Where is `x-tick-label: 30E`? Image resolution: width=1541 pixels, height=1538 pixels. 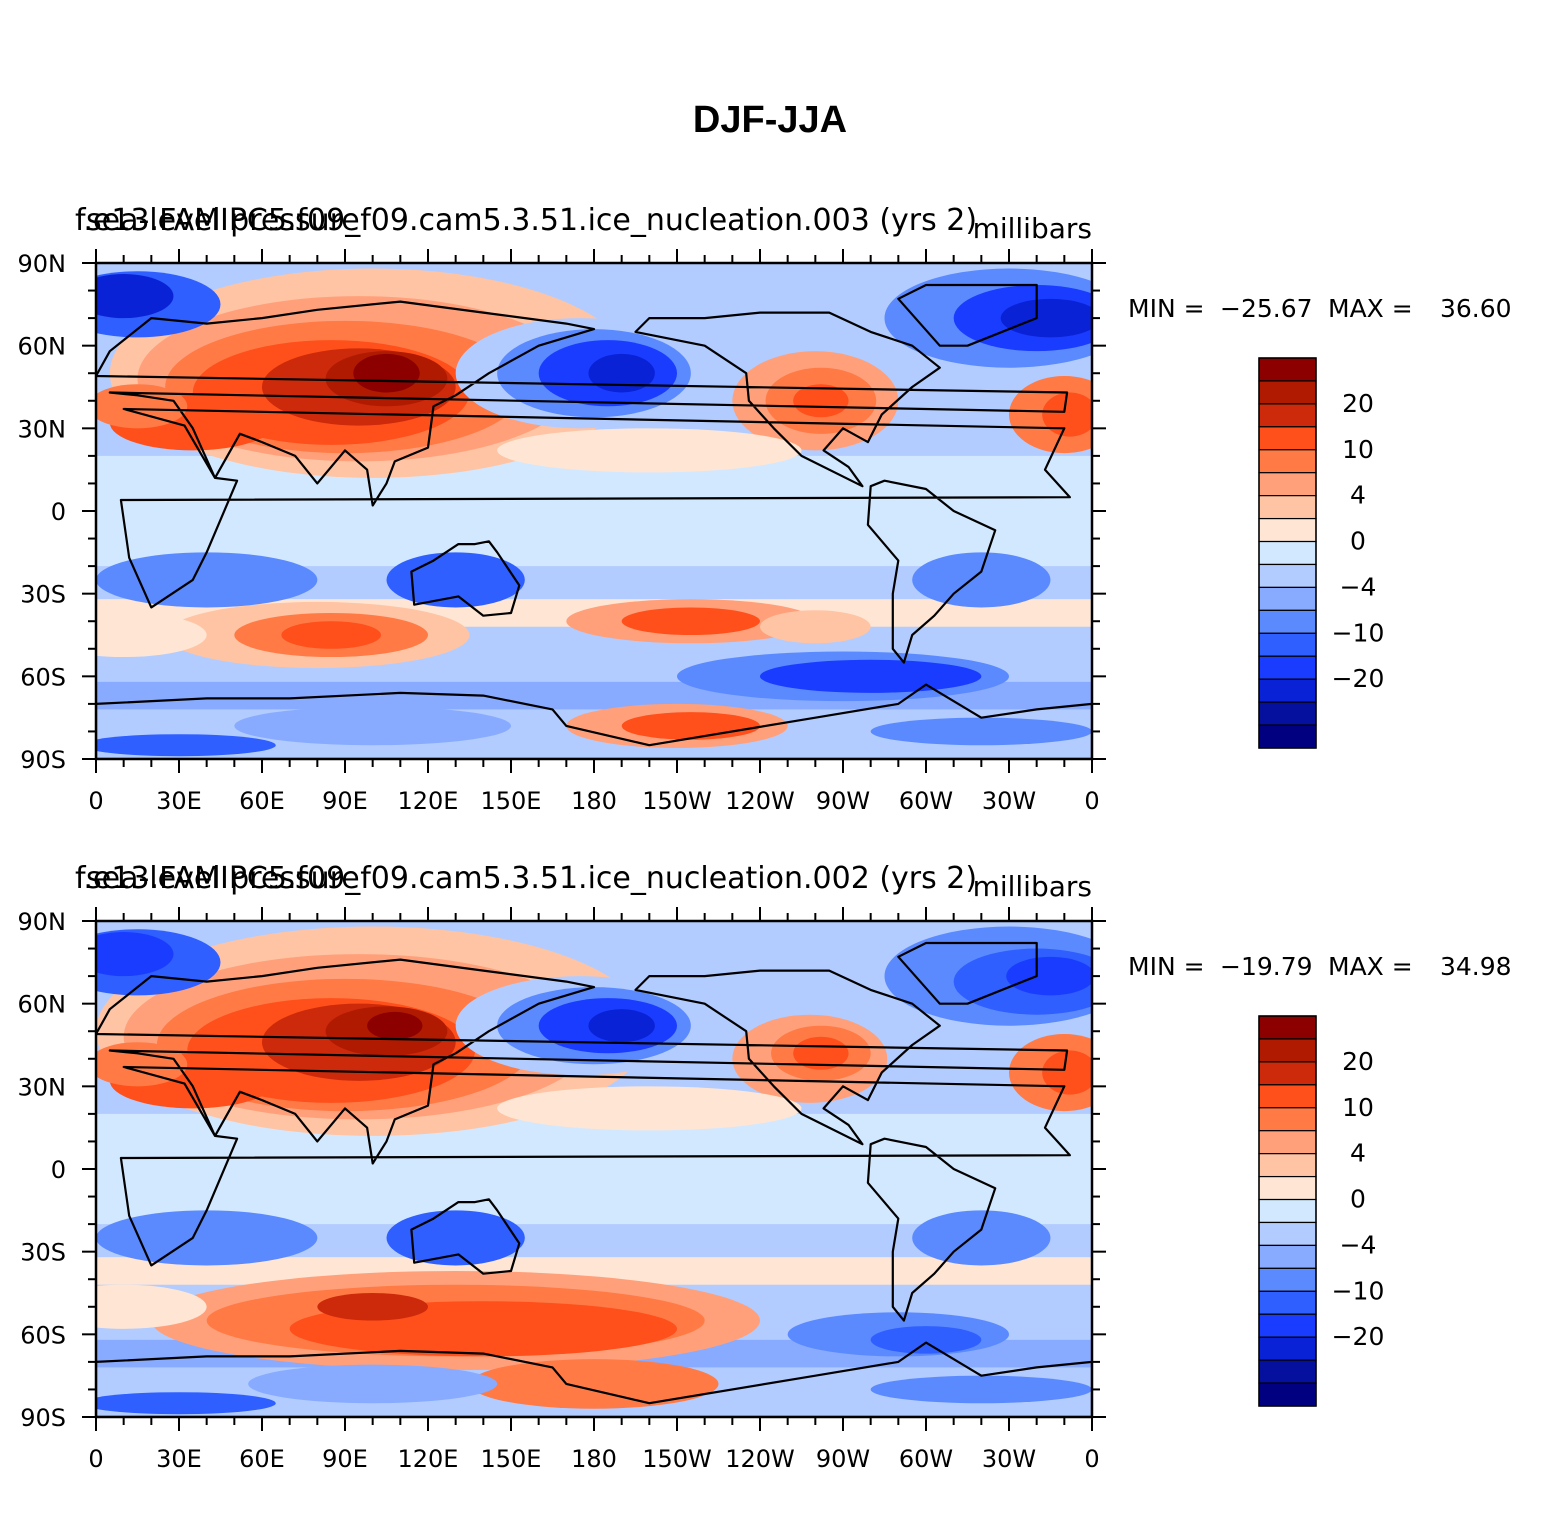 x-tick-label: 30E is located at coordinates (179, 1459).